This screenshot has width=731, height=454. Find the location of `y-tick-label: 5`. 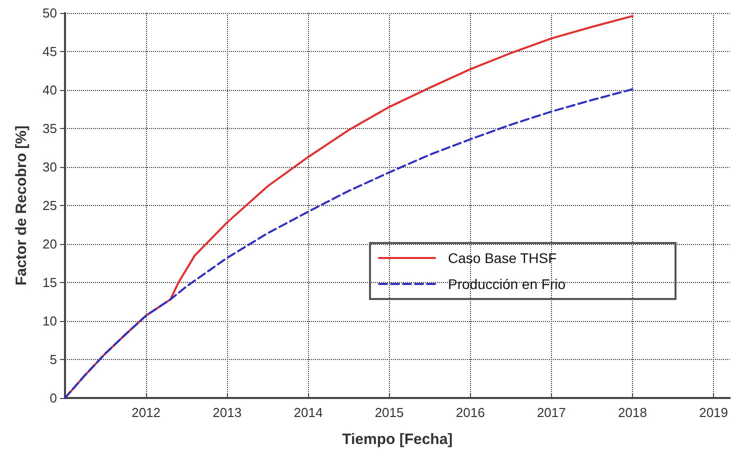

y-tick-label: 5 is located at coordinates (53, 359).